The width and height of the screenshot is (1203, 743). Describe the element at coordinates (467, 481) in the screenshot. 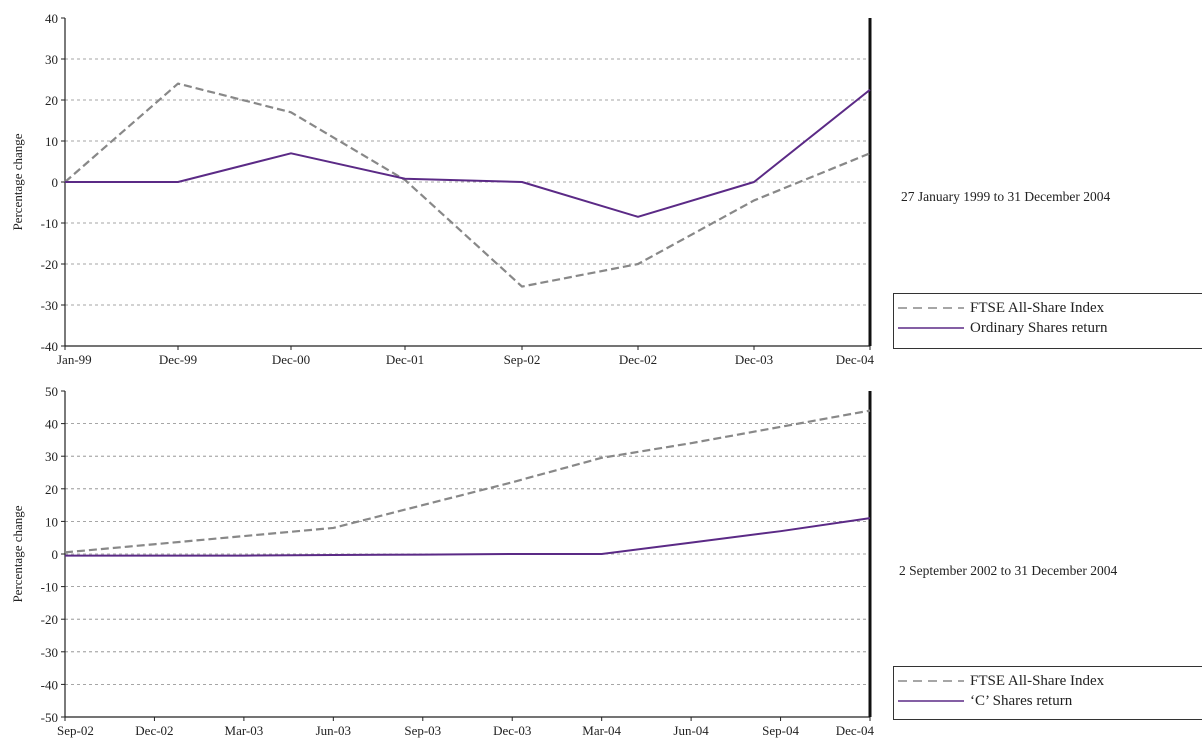

I see `ftse-index-line` at that location.